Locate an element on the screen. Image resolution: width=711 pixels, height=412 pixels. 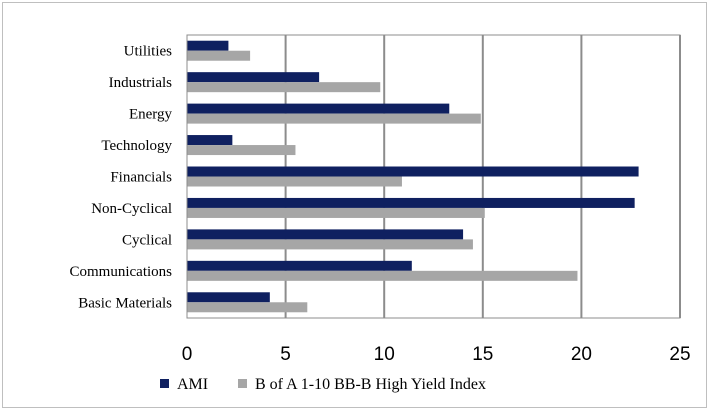
legend: AMI B of A 1-10 BB-B High Yield Index is located at coordinates (323, 384).